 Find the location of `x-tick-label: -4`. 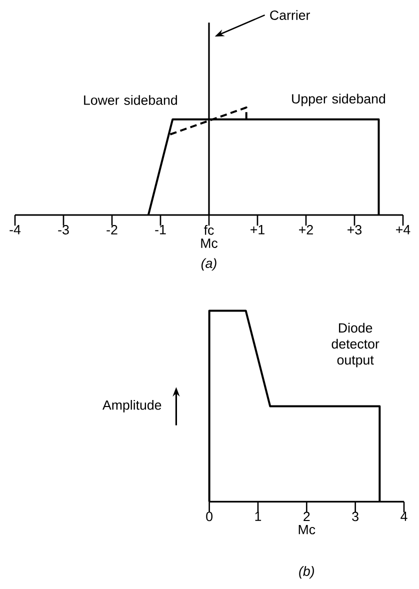

x-tick-label: -4 is located at coordinates (15, 229).